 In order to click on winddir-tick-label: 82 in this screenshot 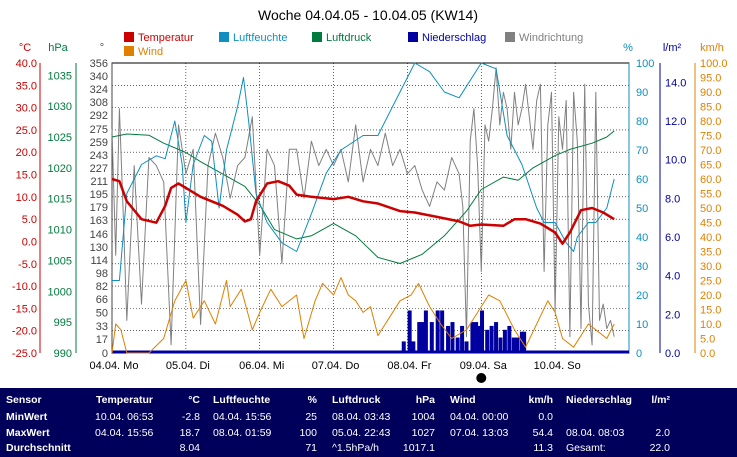, I will do `click(102, 287)`.